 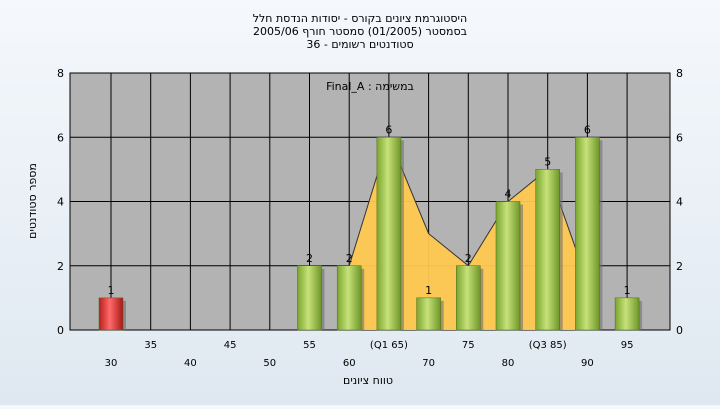 What do you see at coordinates (349, 363) in the screenshot?
I see `x-tick-label-lower: 60` at bounding box center [349, 363].